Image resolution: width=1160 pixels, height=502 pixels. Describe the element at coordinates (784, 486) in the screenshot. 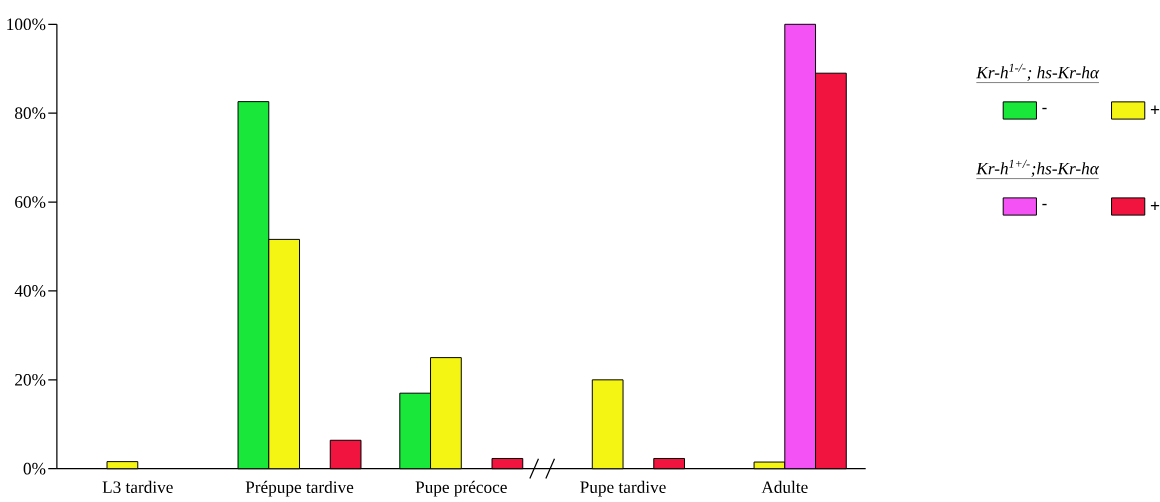

I see `x-tick-label: Adulte` at that location.